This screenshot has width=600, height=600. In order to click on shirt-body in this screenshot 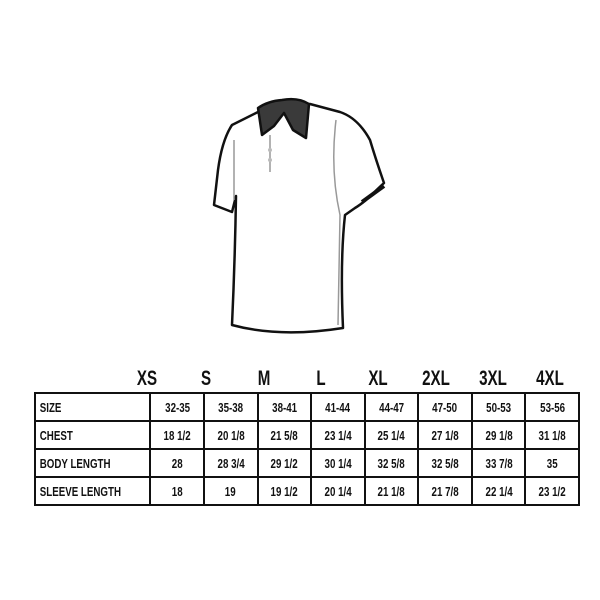, I will do `click(299, 218)`.